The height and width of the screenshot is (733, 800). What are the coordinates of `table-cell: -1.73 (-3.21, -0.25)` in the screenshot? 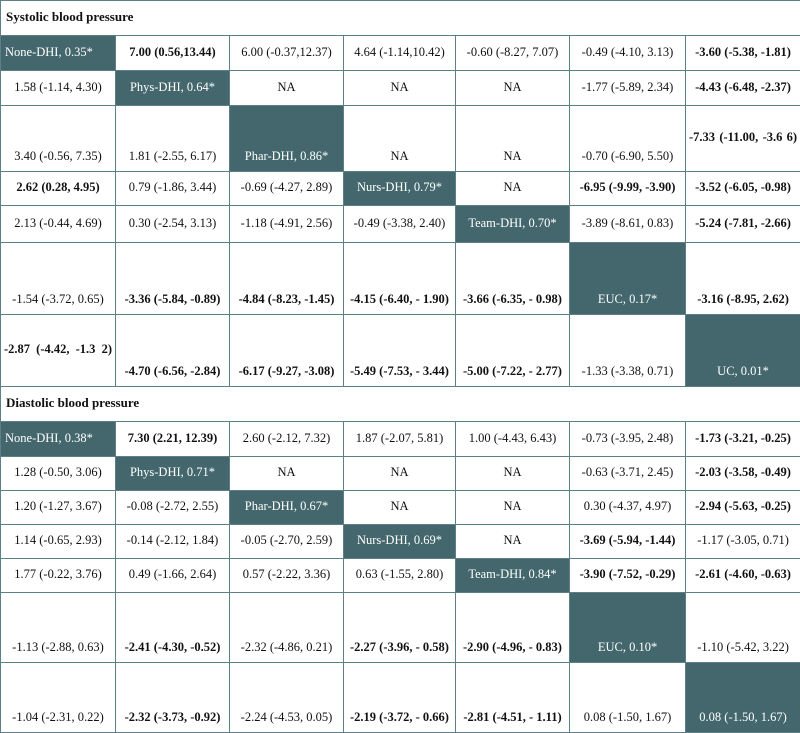 It's located at (743, 439).